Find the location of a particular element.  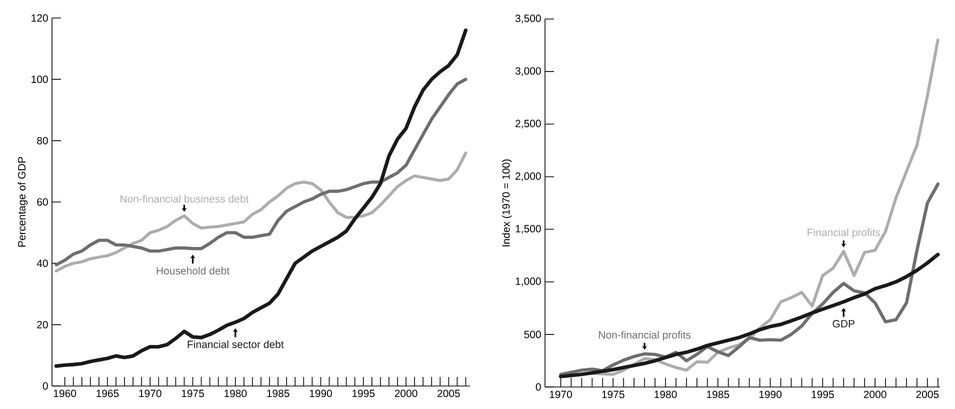

y-tick-label: 3,000 is located at coordinates (528, 71).